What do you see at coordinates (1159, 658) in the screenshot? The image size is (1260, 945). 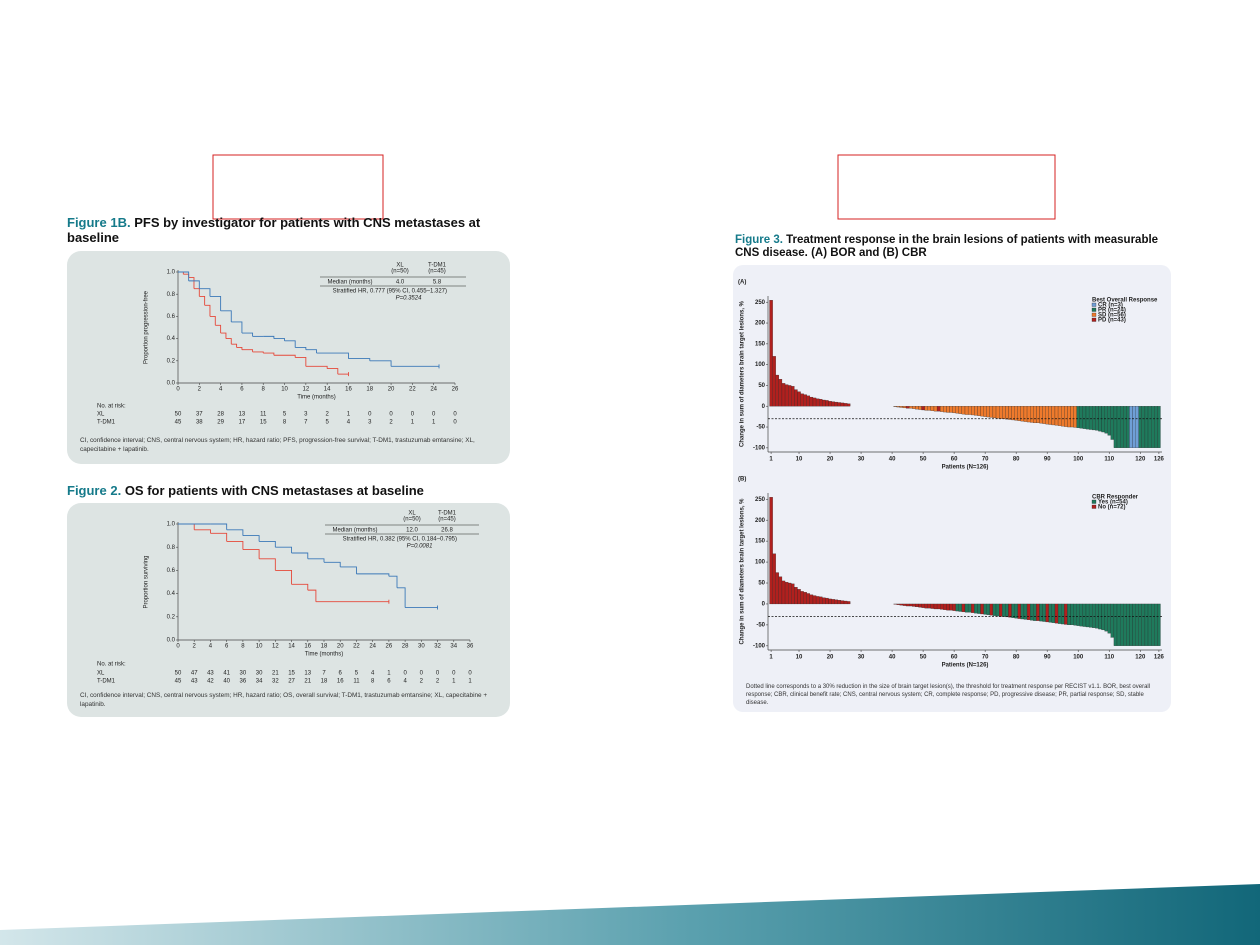 I see `x-tick-label: 126` at bounding box center [1159, 658].